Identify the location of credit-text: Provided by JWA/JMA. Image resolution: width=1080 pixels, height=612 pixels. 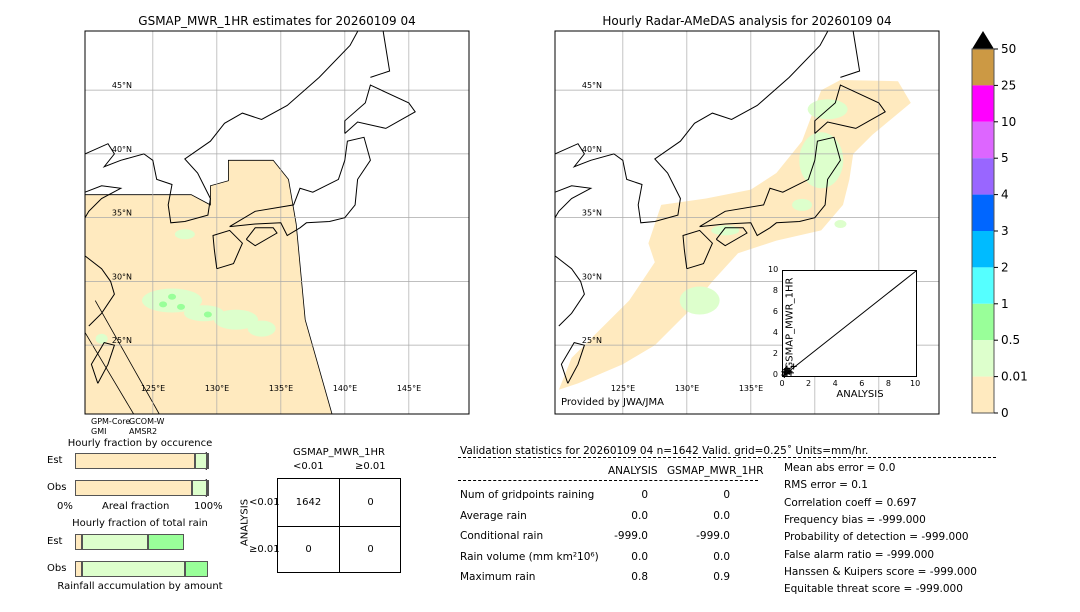
(612, 402).